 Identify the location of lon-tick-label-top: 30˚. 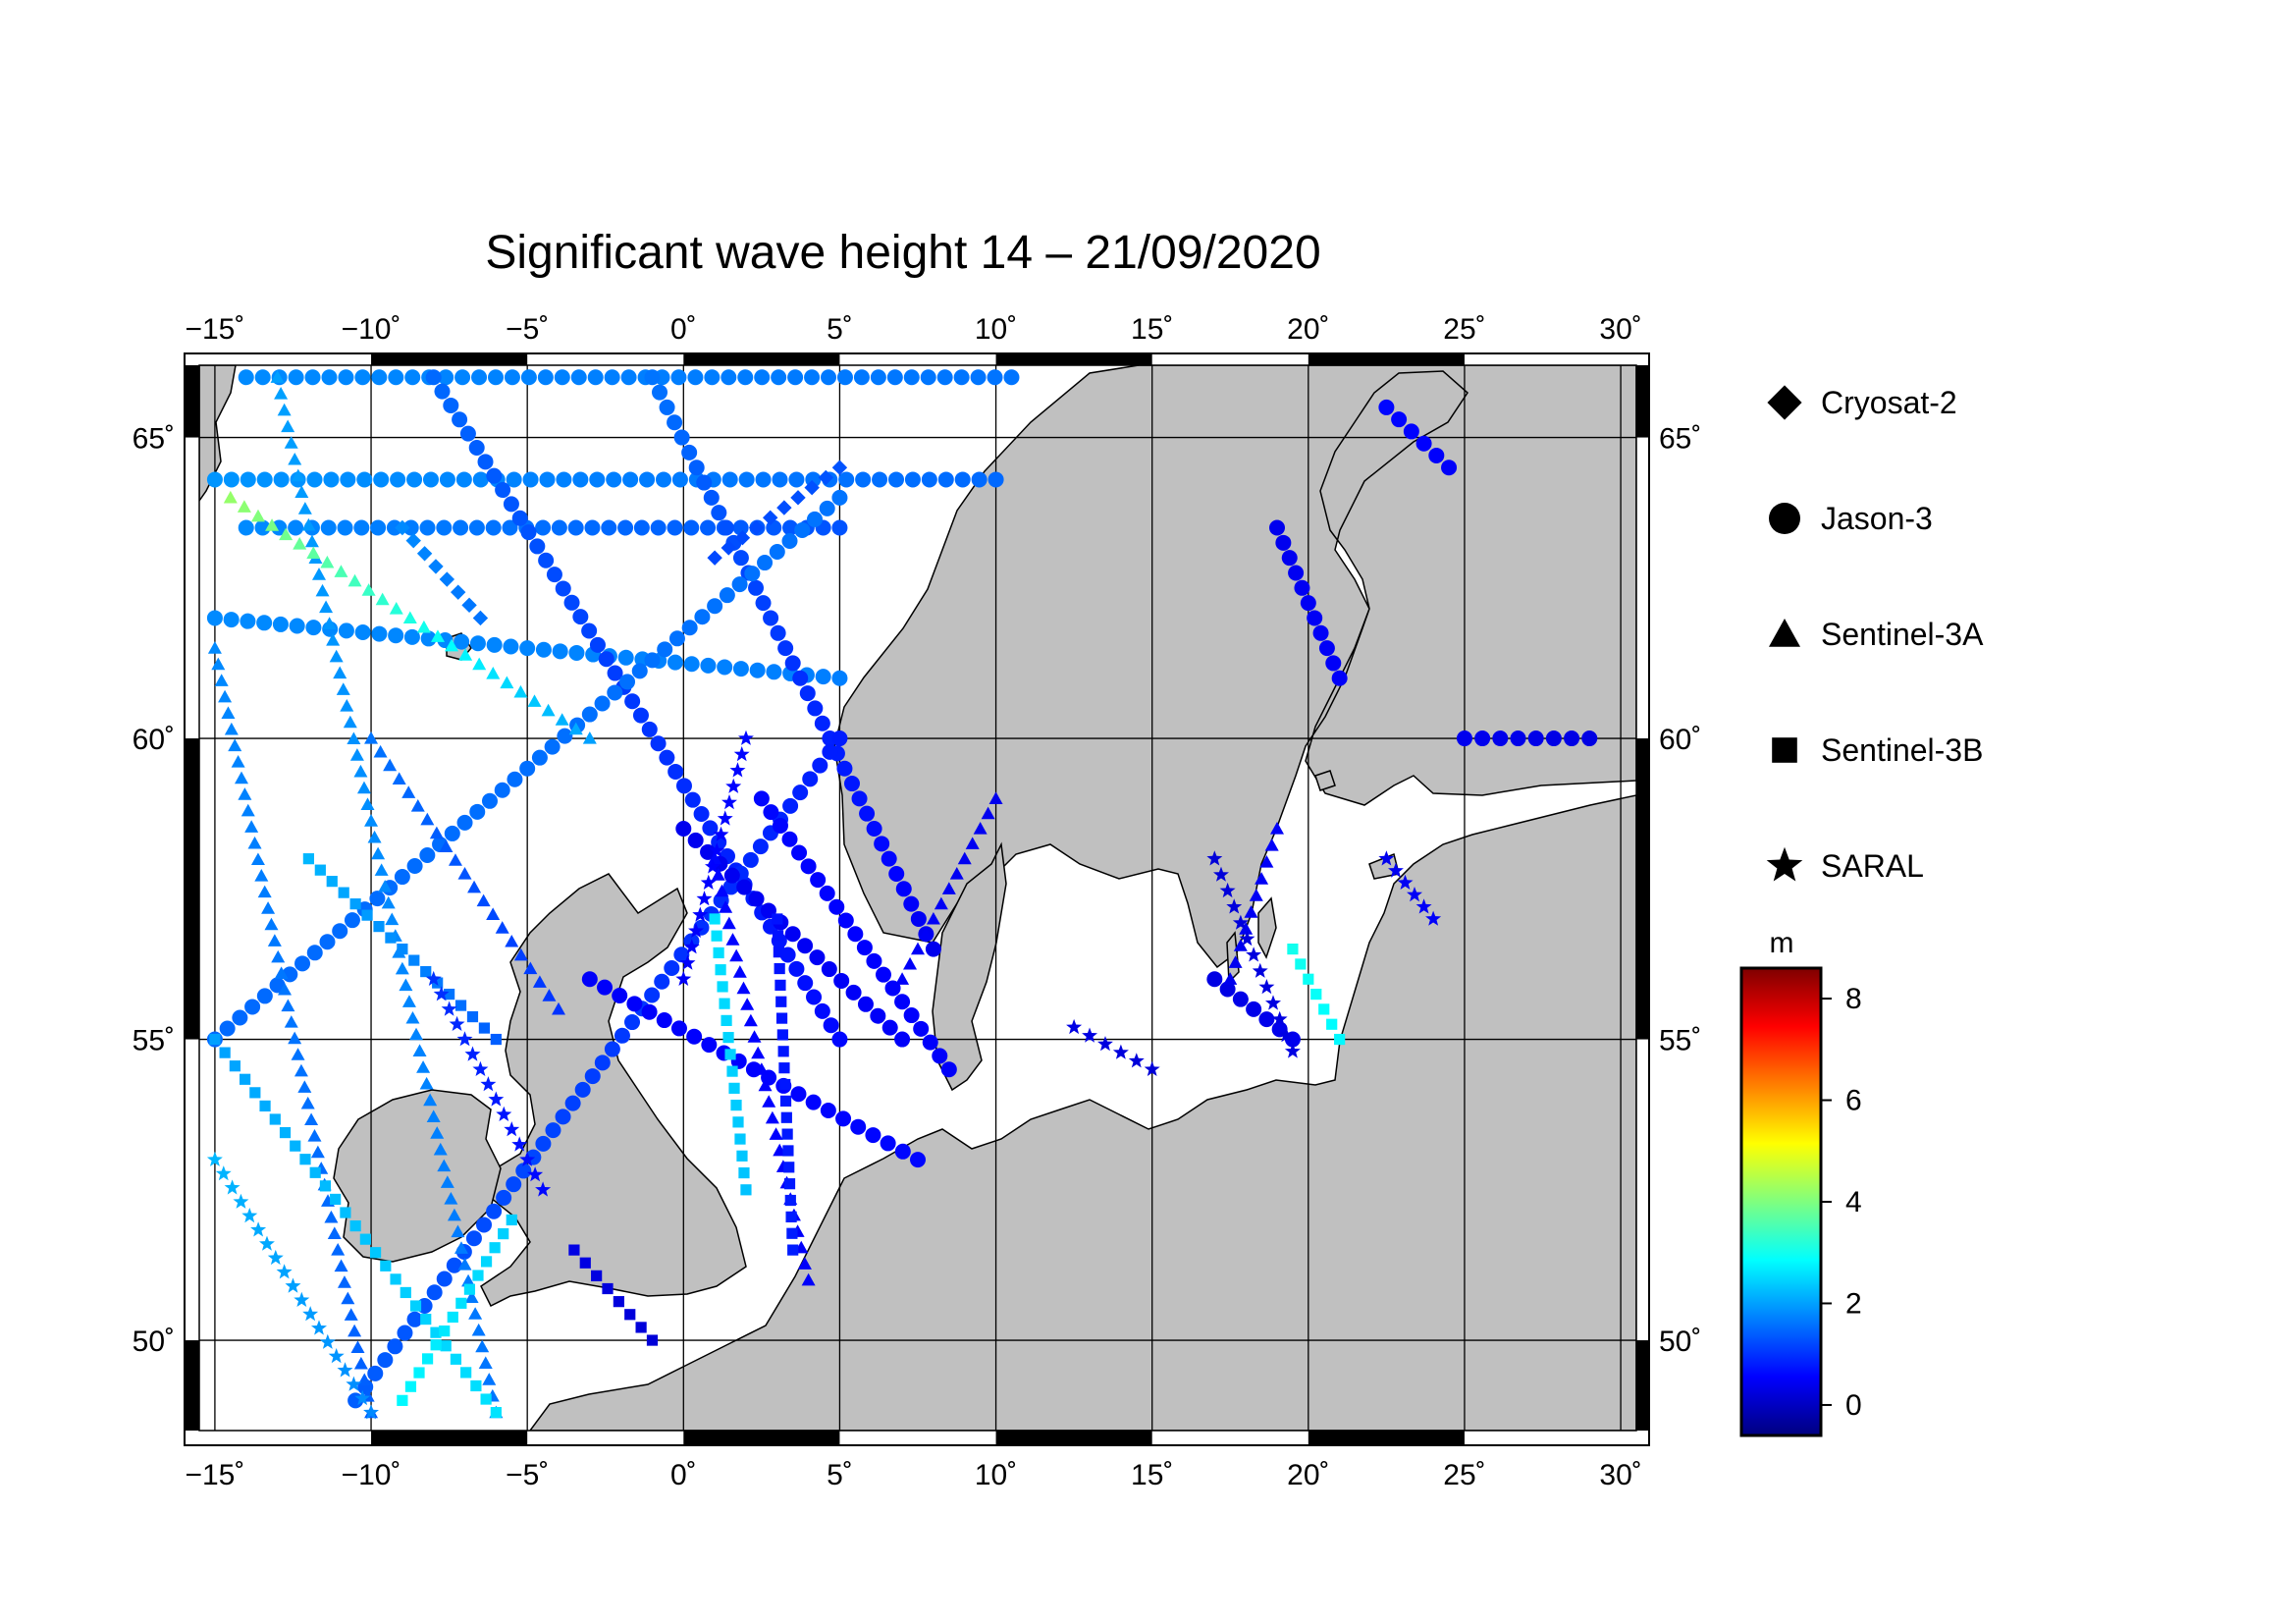
(1620, 329).